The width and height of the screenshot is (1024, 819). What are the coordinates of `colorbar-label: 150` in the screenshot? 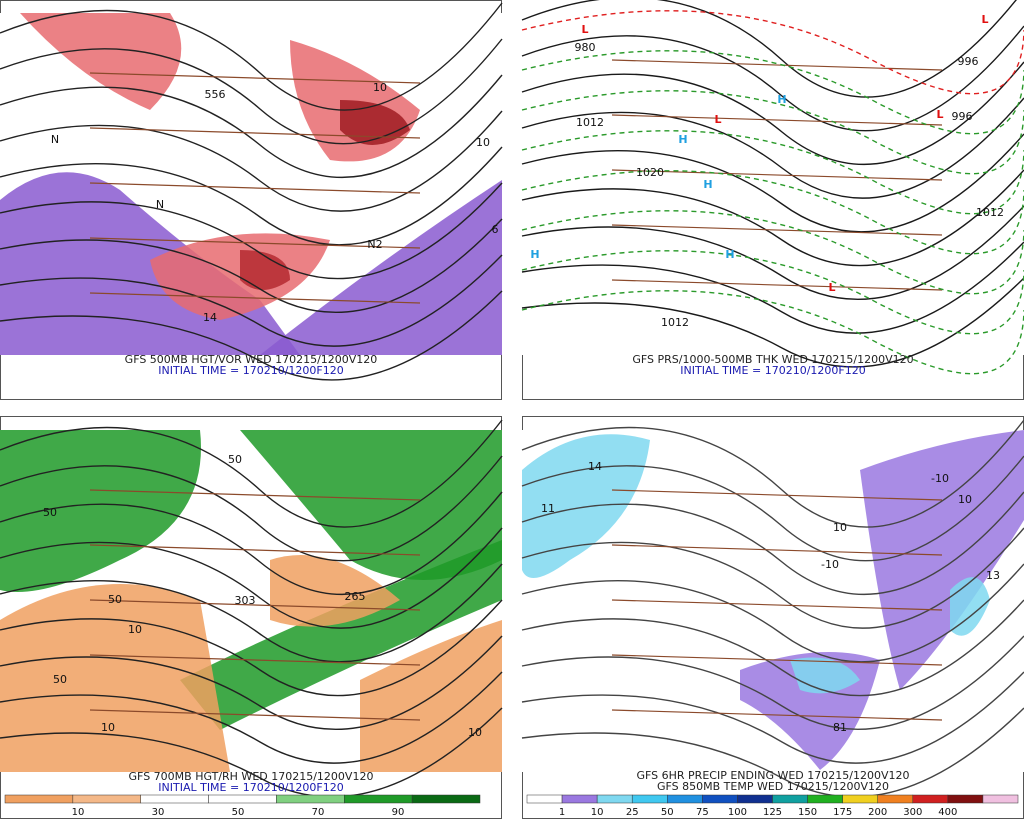 It's located at (807, 812).